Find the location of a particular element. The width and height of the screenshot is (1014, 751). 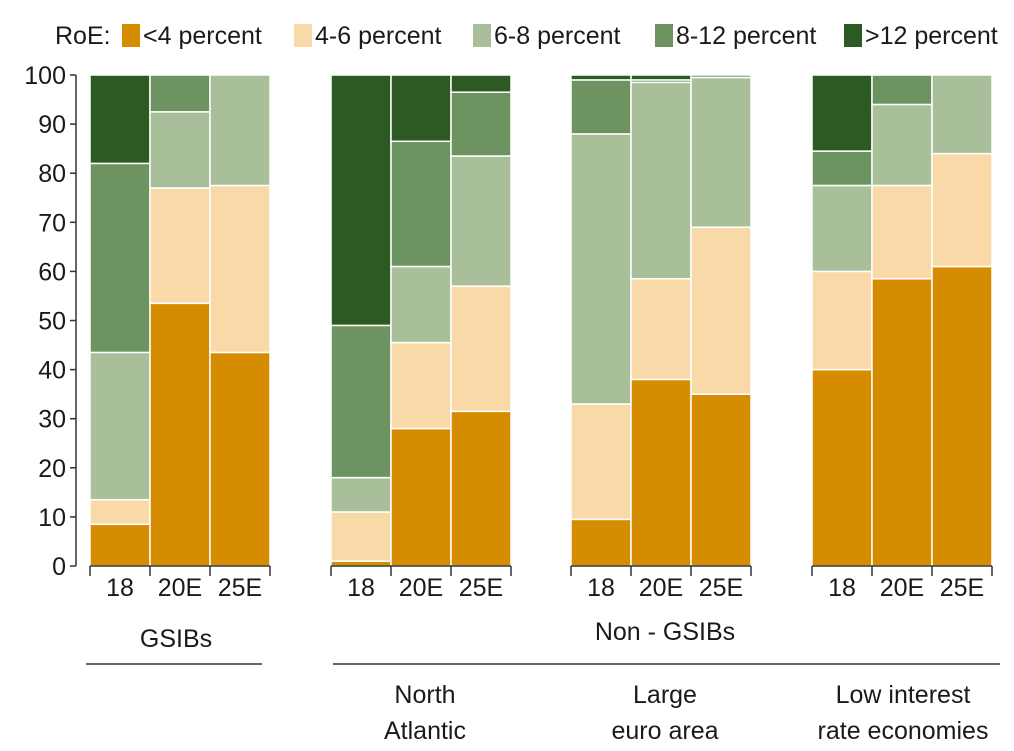

legend-label-1: 4-6 percent is located at coordinates (378, 36).